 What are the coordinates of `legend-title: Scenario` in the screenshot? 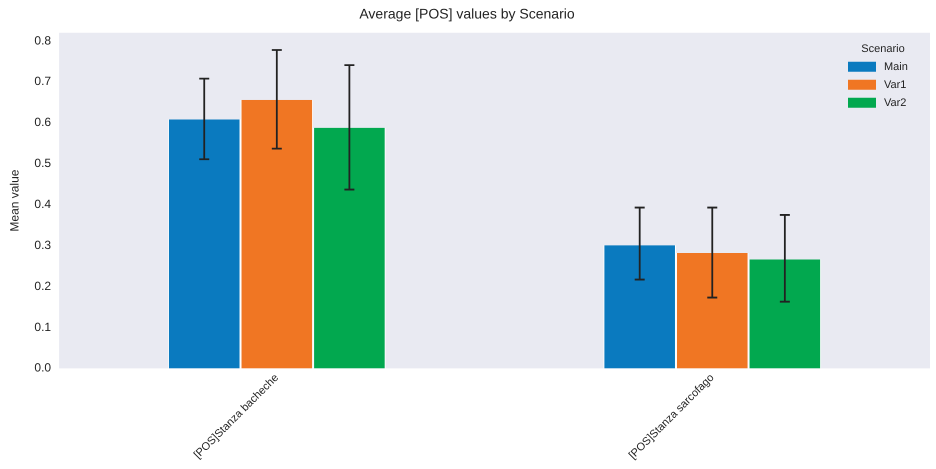 It's located at (883, 48).